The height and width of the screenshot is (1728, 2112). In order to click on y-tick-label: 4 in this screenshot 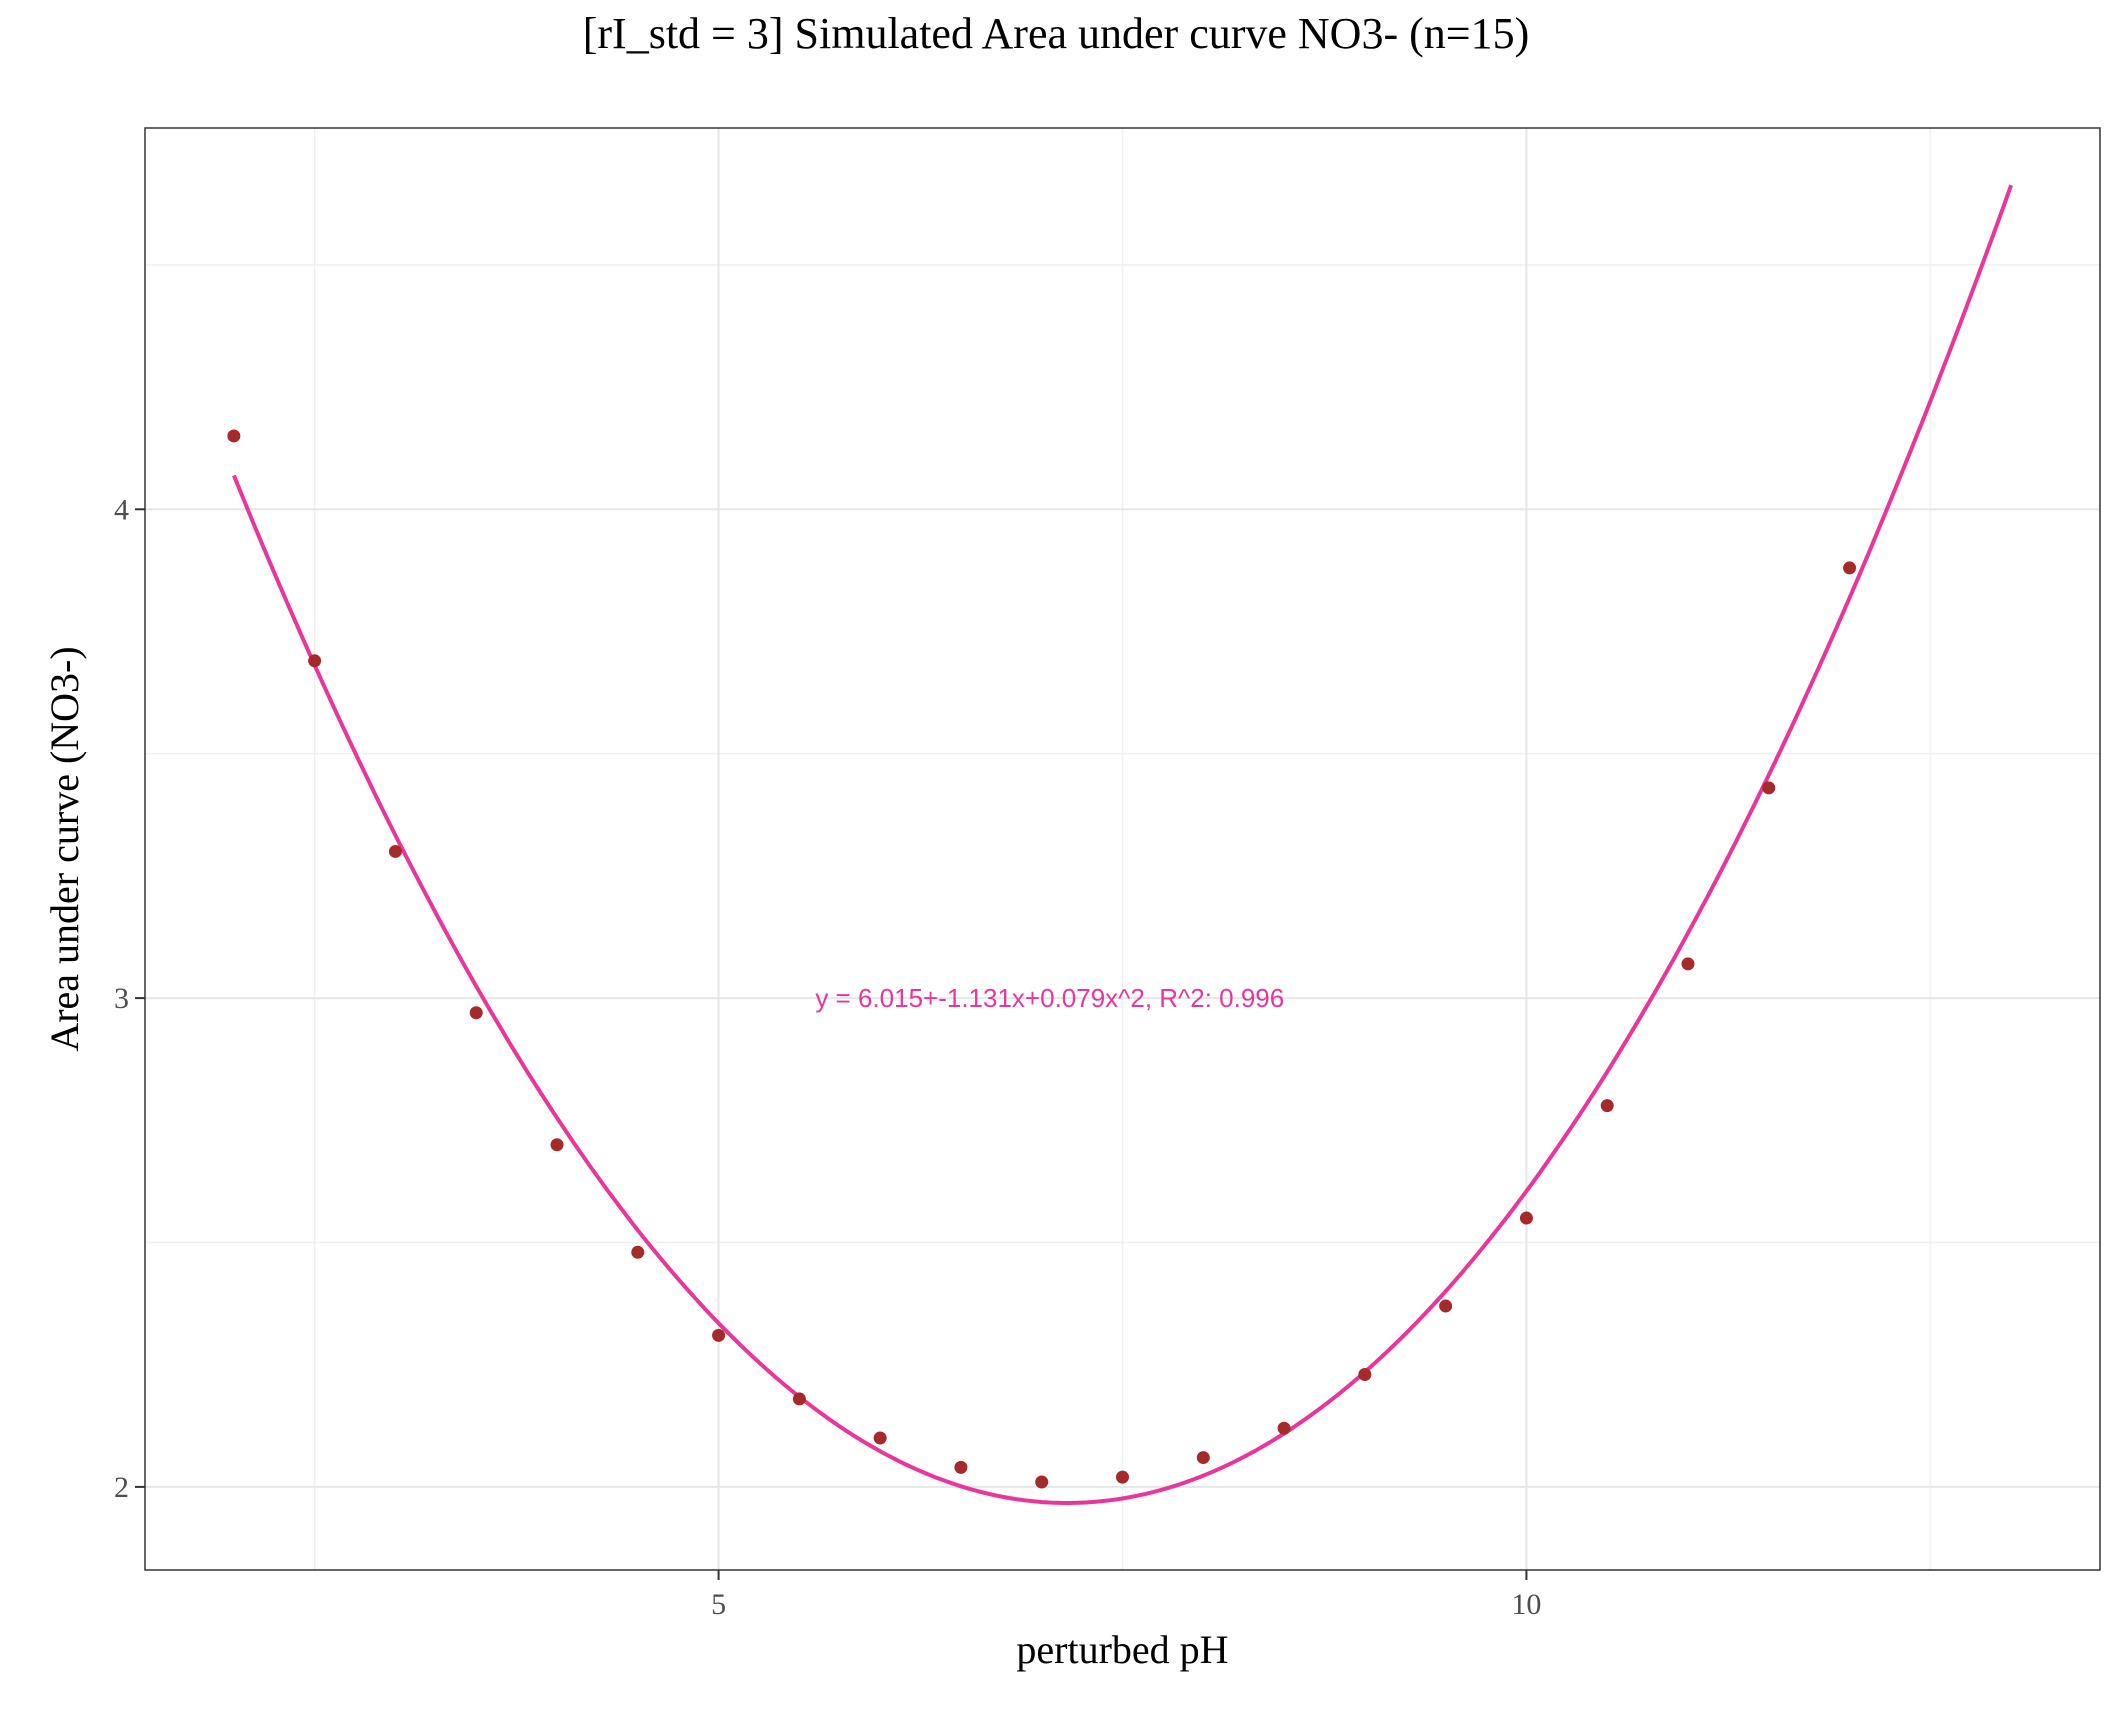, I will do `click(121, 509)`.